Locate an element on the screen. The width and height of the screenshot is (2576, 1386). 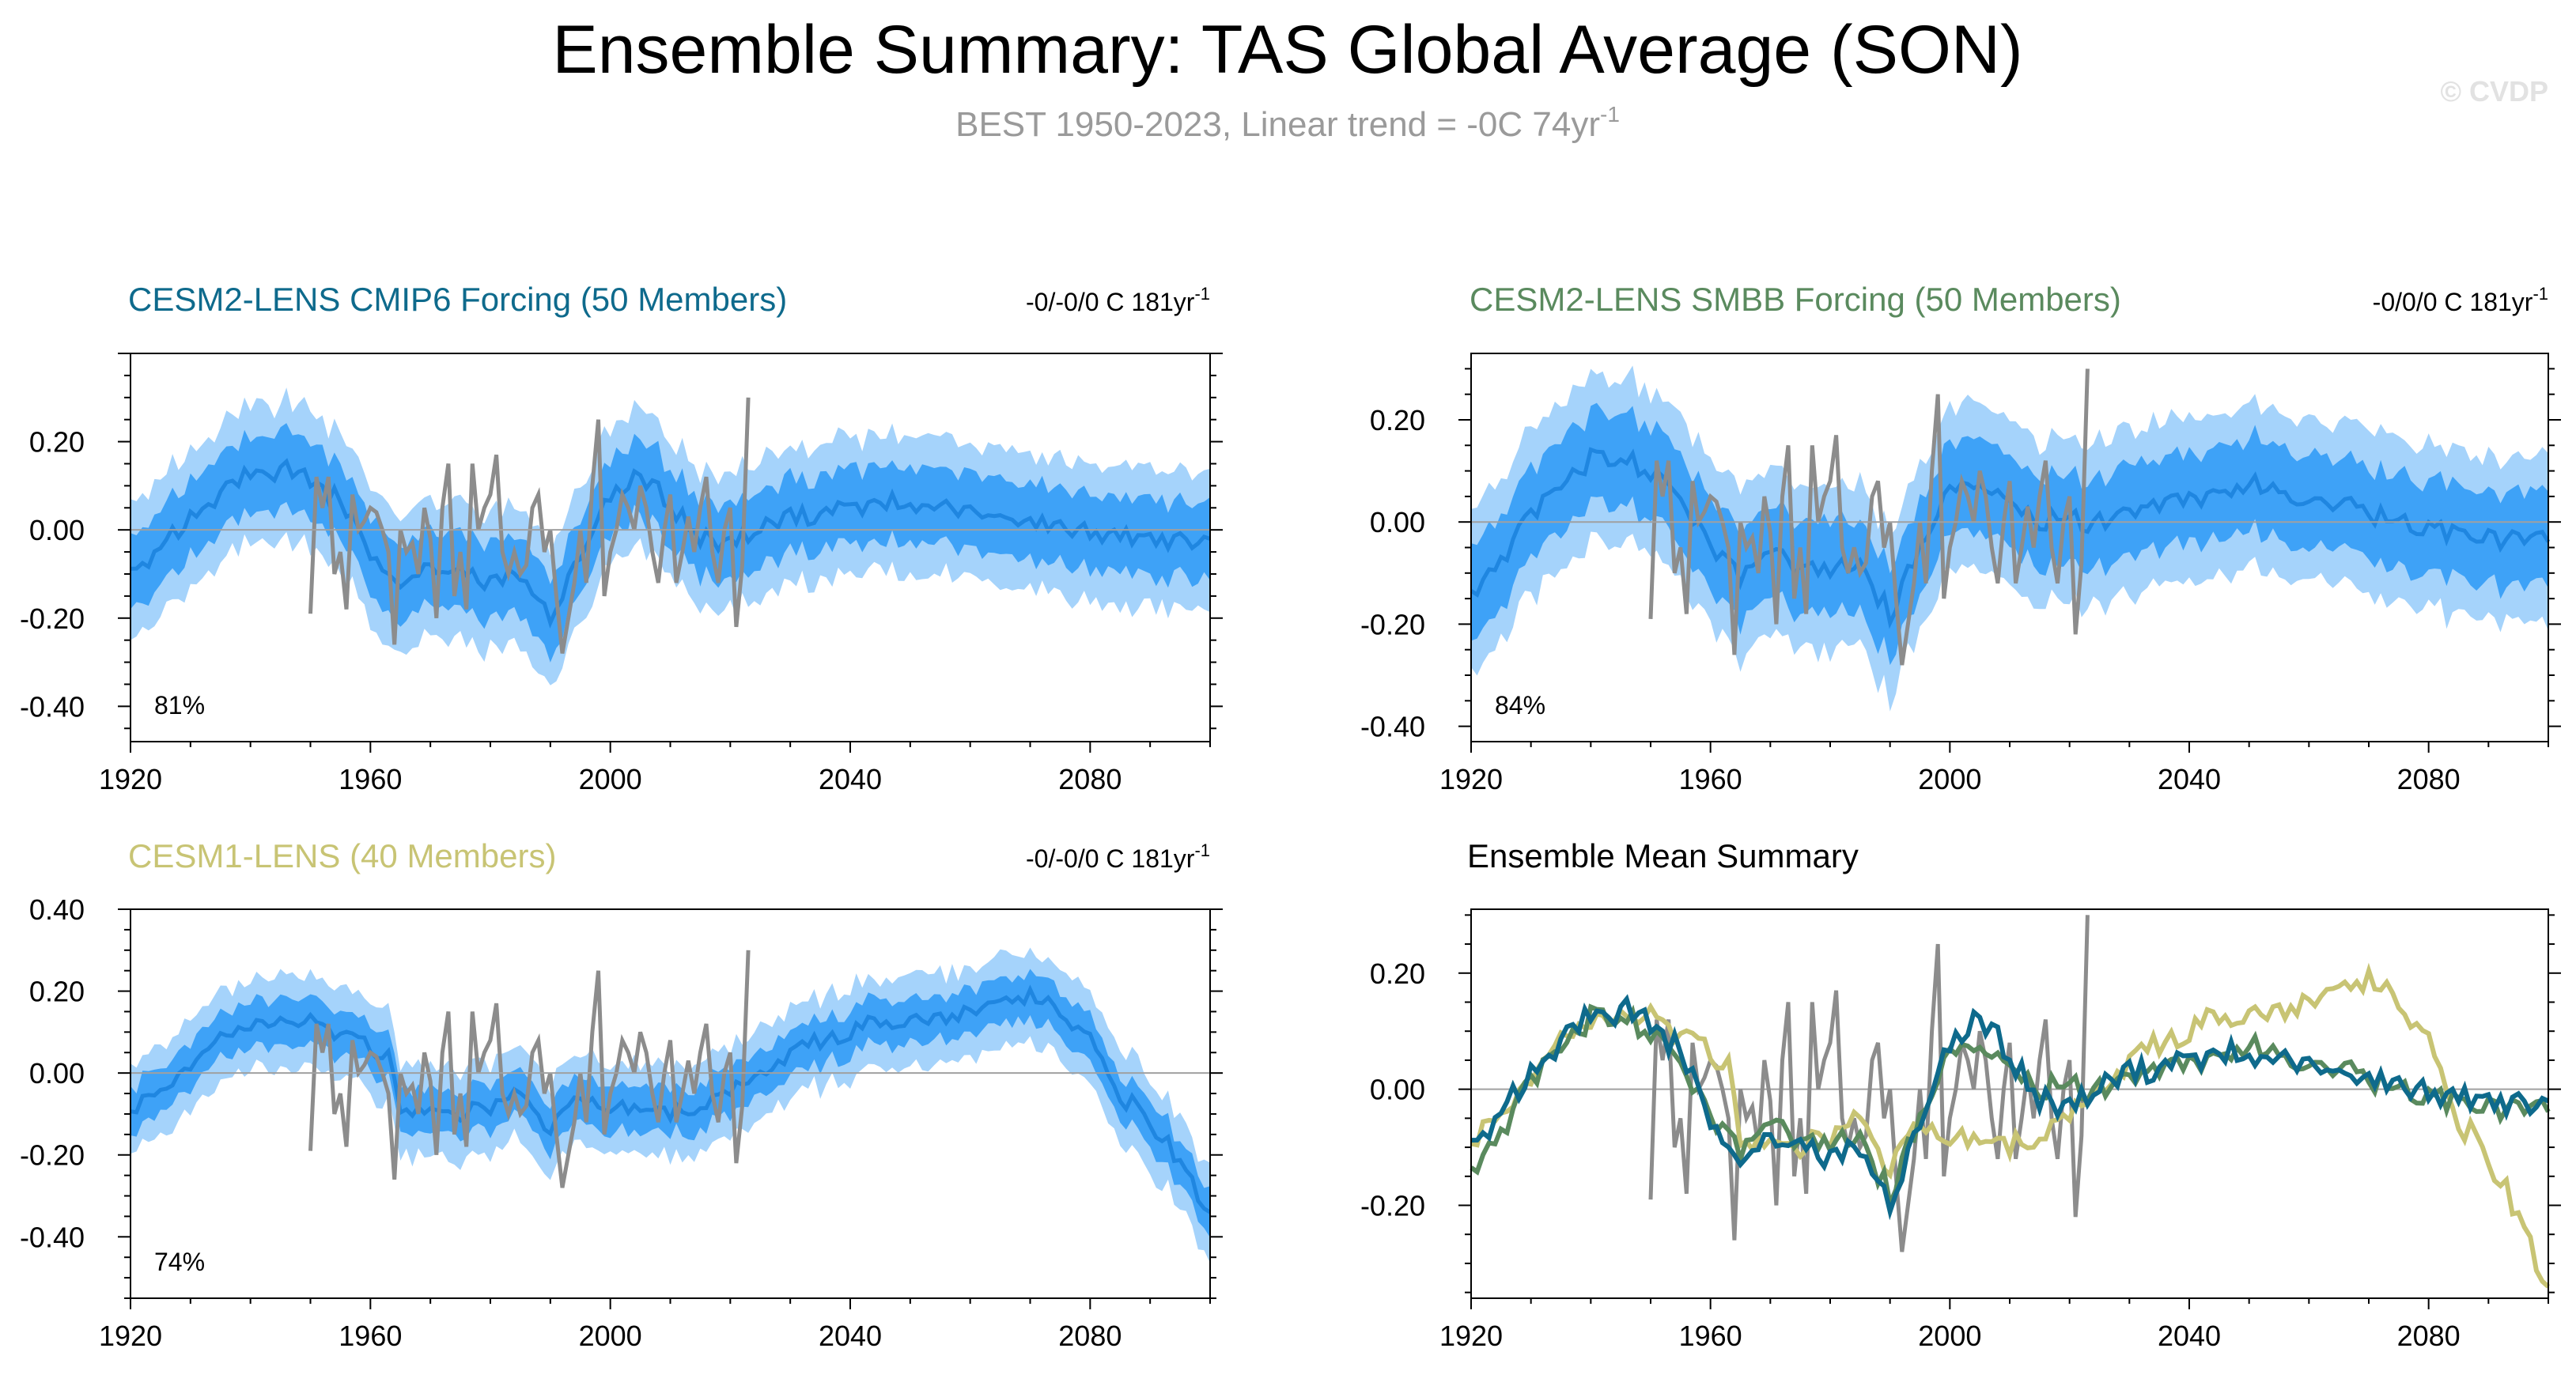
plot-area-summary: 1920 1960 2000 2040 2080 -0.20 0.00 0.20 is located at coordinates (1960, 1130).